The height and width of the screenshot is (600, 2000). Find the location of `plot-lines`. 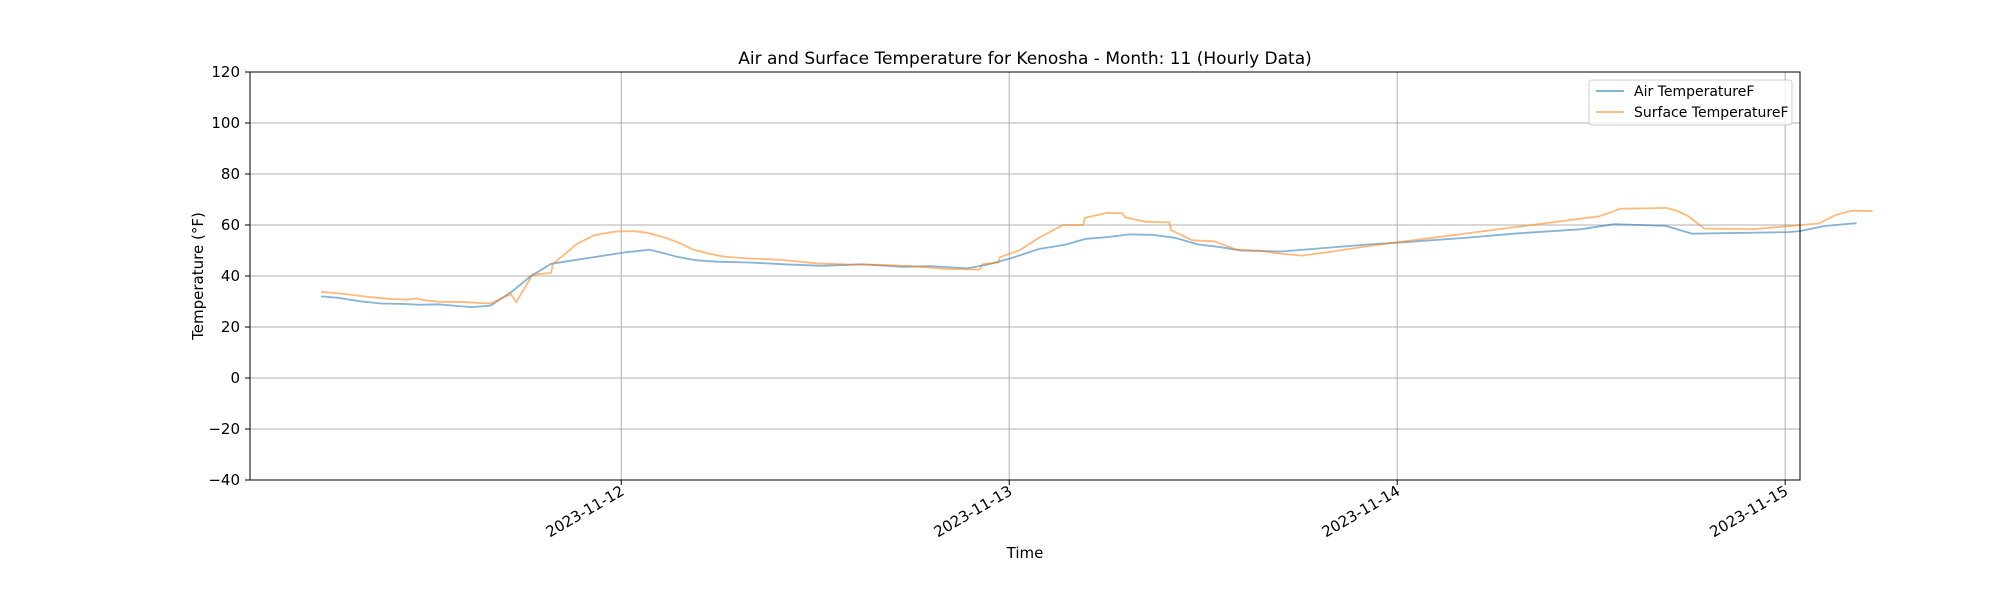

plot-lines is located at coordinates (1096, 257).